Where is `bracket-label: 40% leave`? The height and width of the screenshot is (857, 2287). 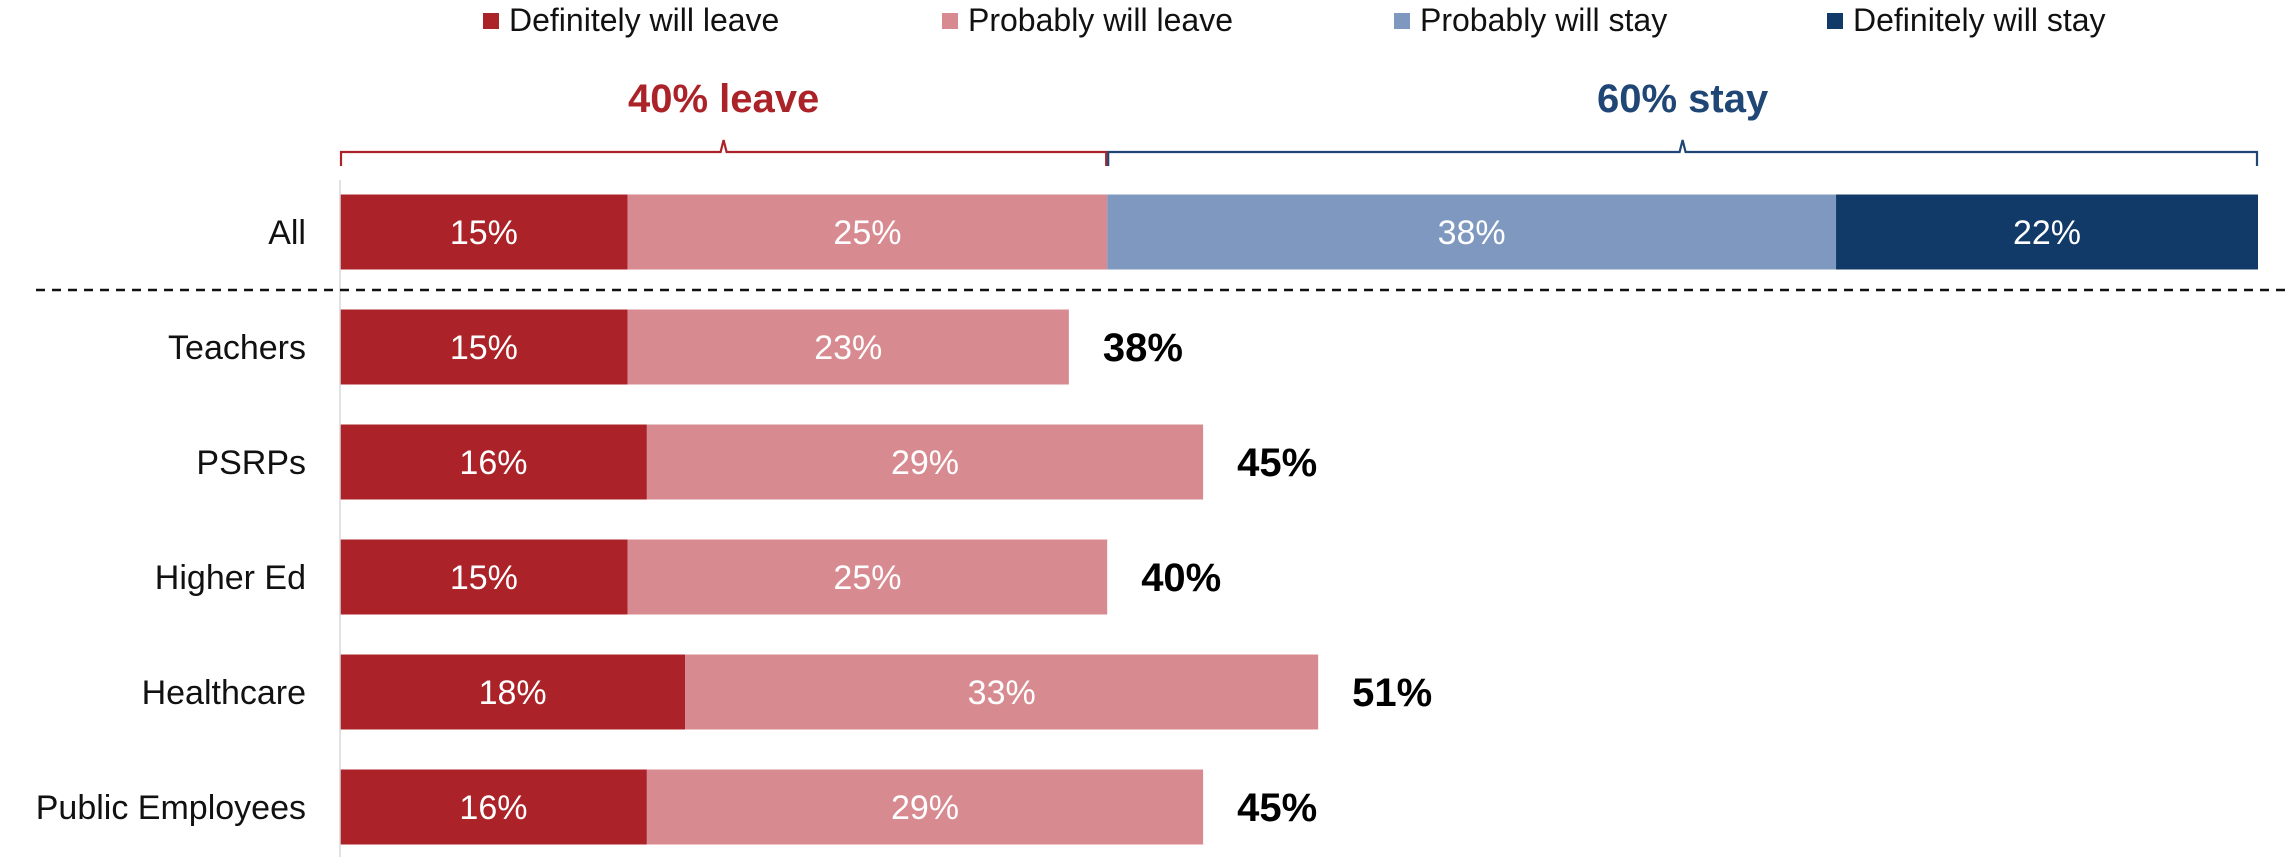 bracket-label: 40% leave is located at coordinates (723, 99).